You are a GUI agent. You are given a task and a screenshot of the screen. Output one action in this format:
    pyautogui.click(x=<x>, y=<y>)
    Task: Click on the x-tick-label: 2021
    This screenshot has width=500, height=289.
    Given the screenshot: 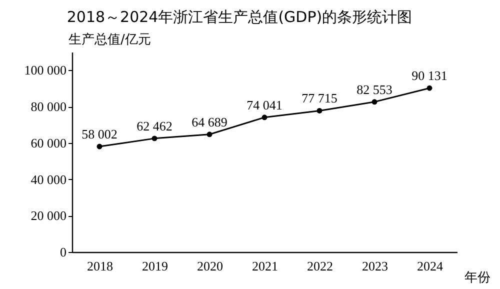 What is the action you would take?
    pyautogui.click(x=265, y=266)
    